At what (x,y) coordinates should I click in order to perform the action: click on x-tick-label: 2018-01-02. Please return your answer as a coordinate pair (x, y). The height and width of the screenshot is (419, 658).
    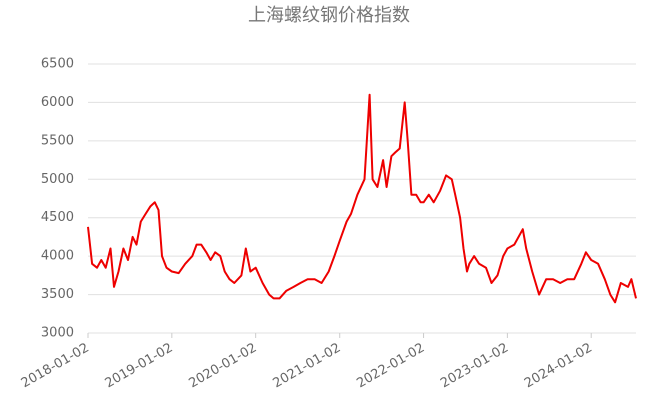
    Looking at the image, I should click on (55, 366).